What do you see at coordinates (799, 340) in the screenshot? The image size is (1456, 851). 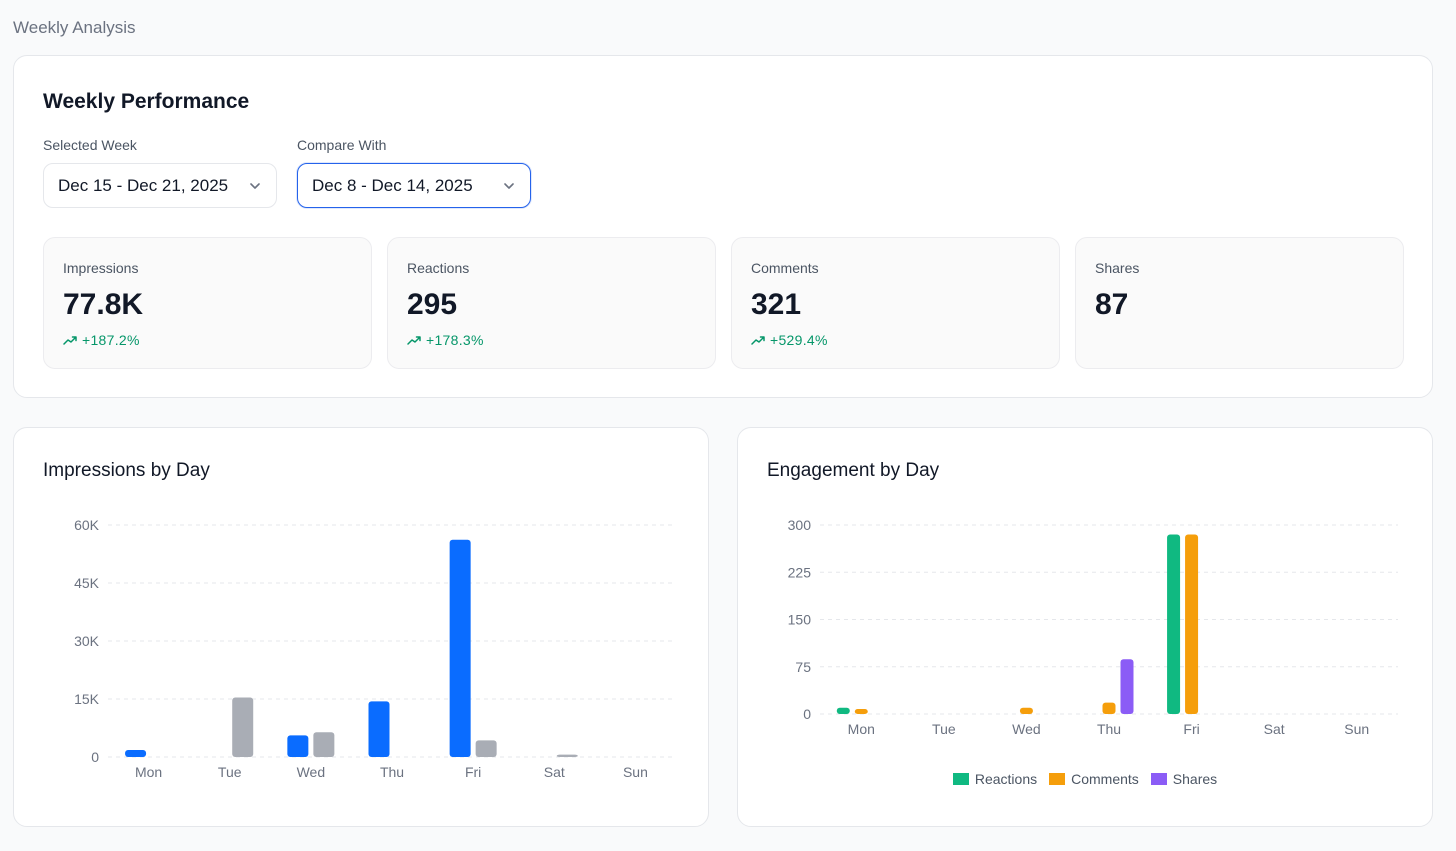 I see `metric-change-text: +529.4%` at bounding box center [799, 340].